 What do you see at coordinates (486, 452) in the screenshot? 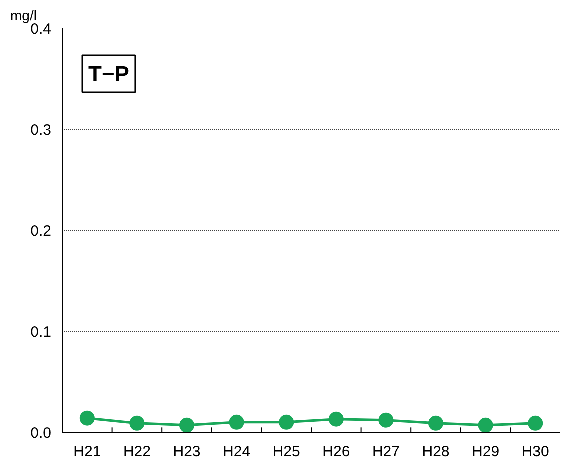
I see `x-tick-label: H29` at bounding box center [486, 452].